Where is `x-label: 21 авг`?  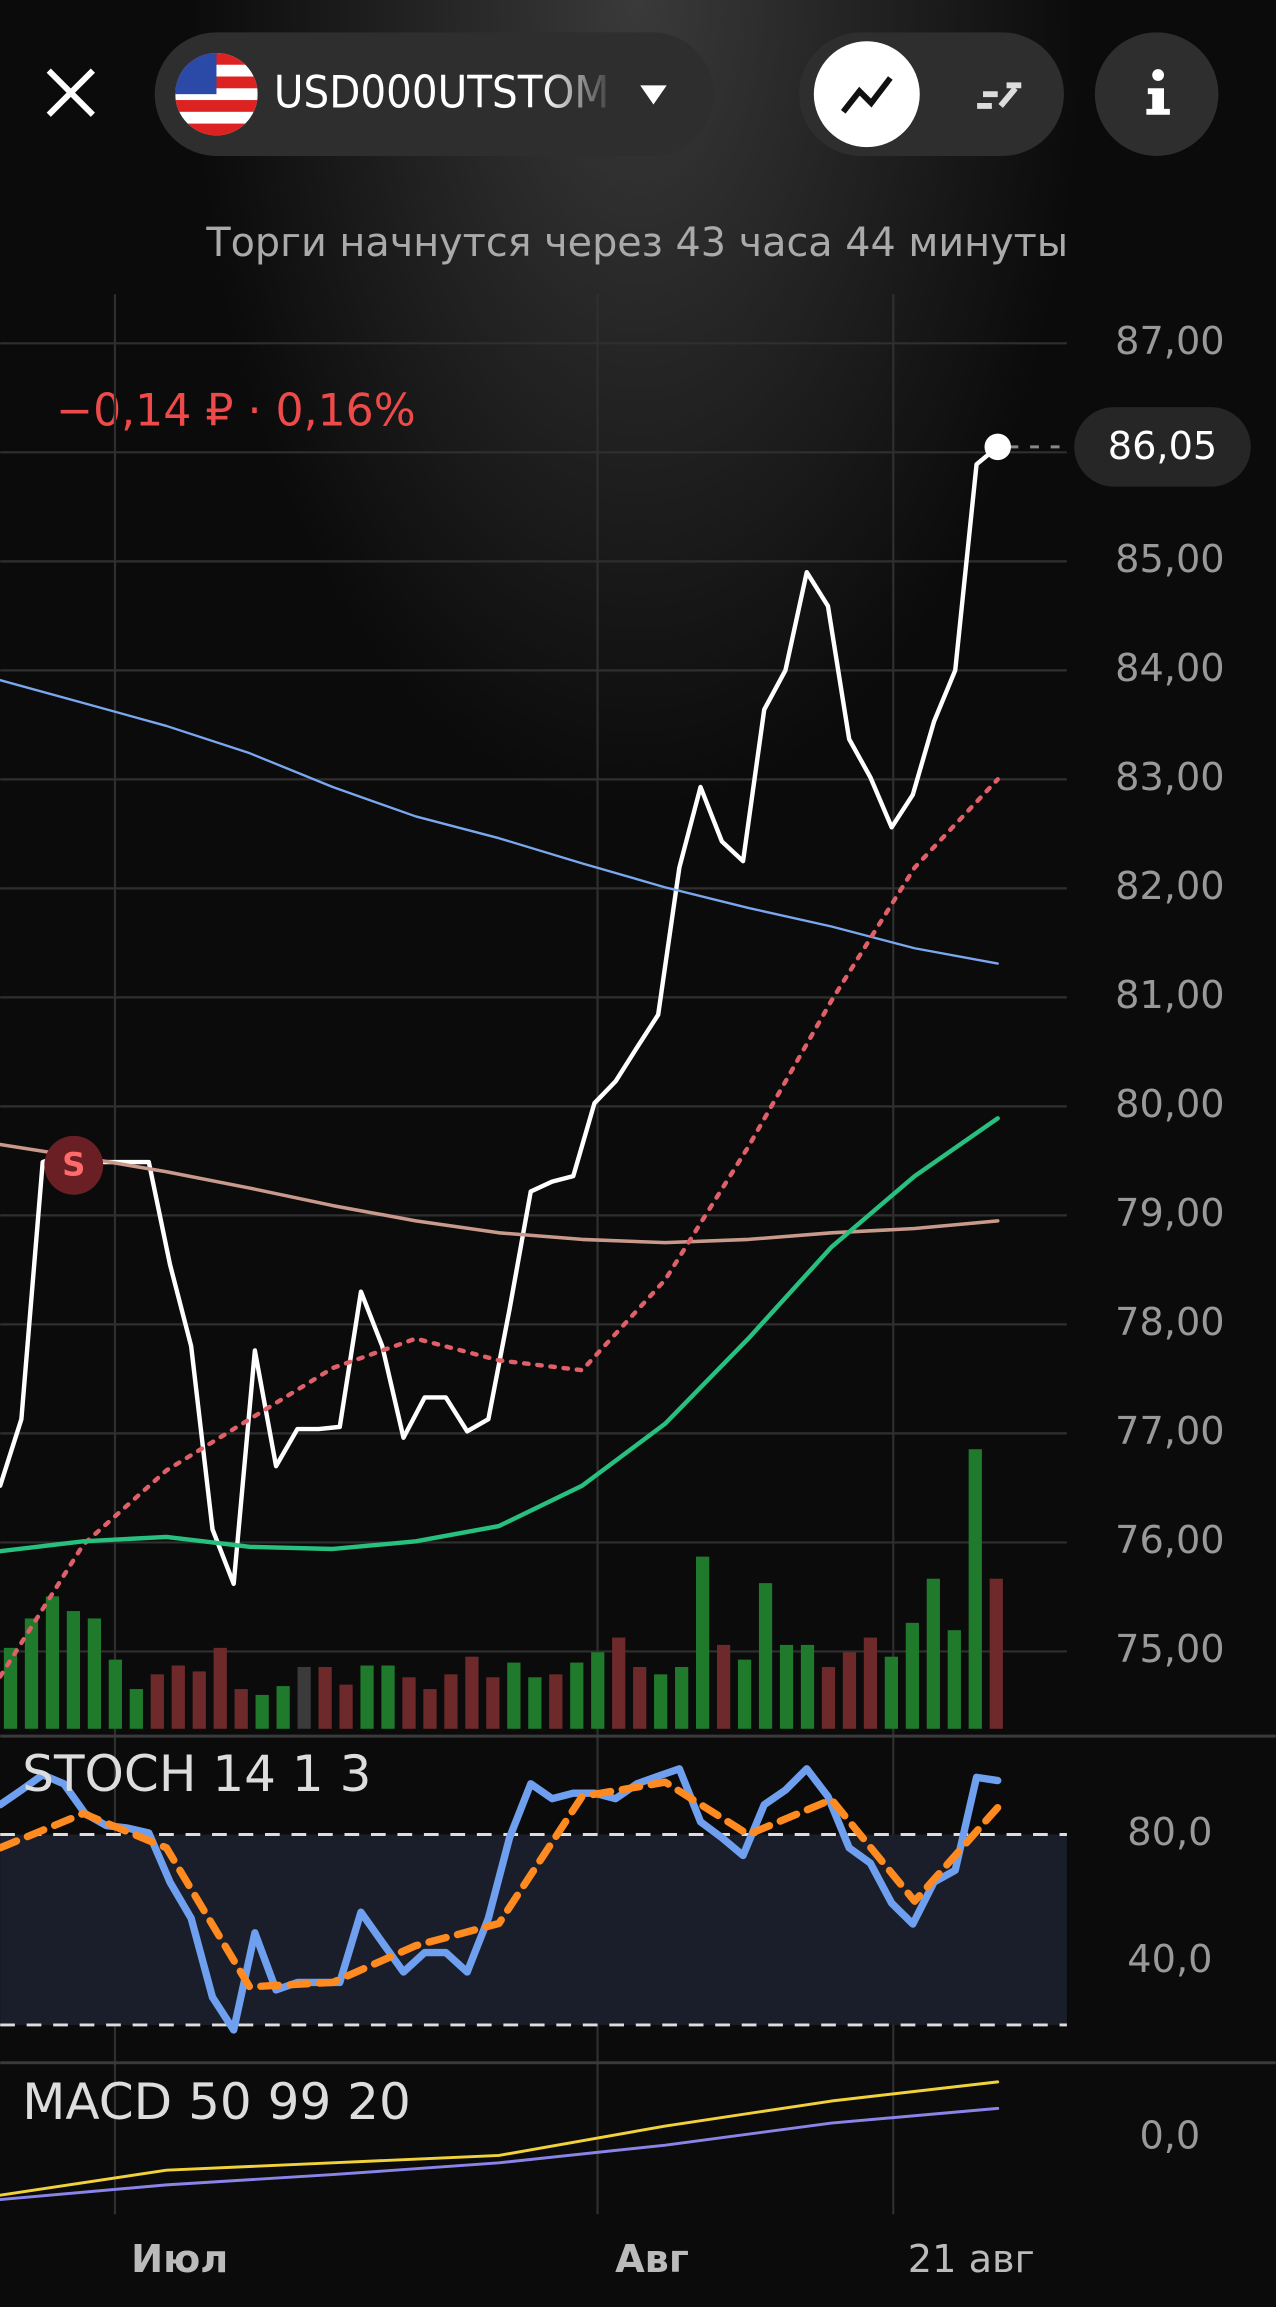
x-label: 21 авг is located at coordinates (971, 2259).